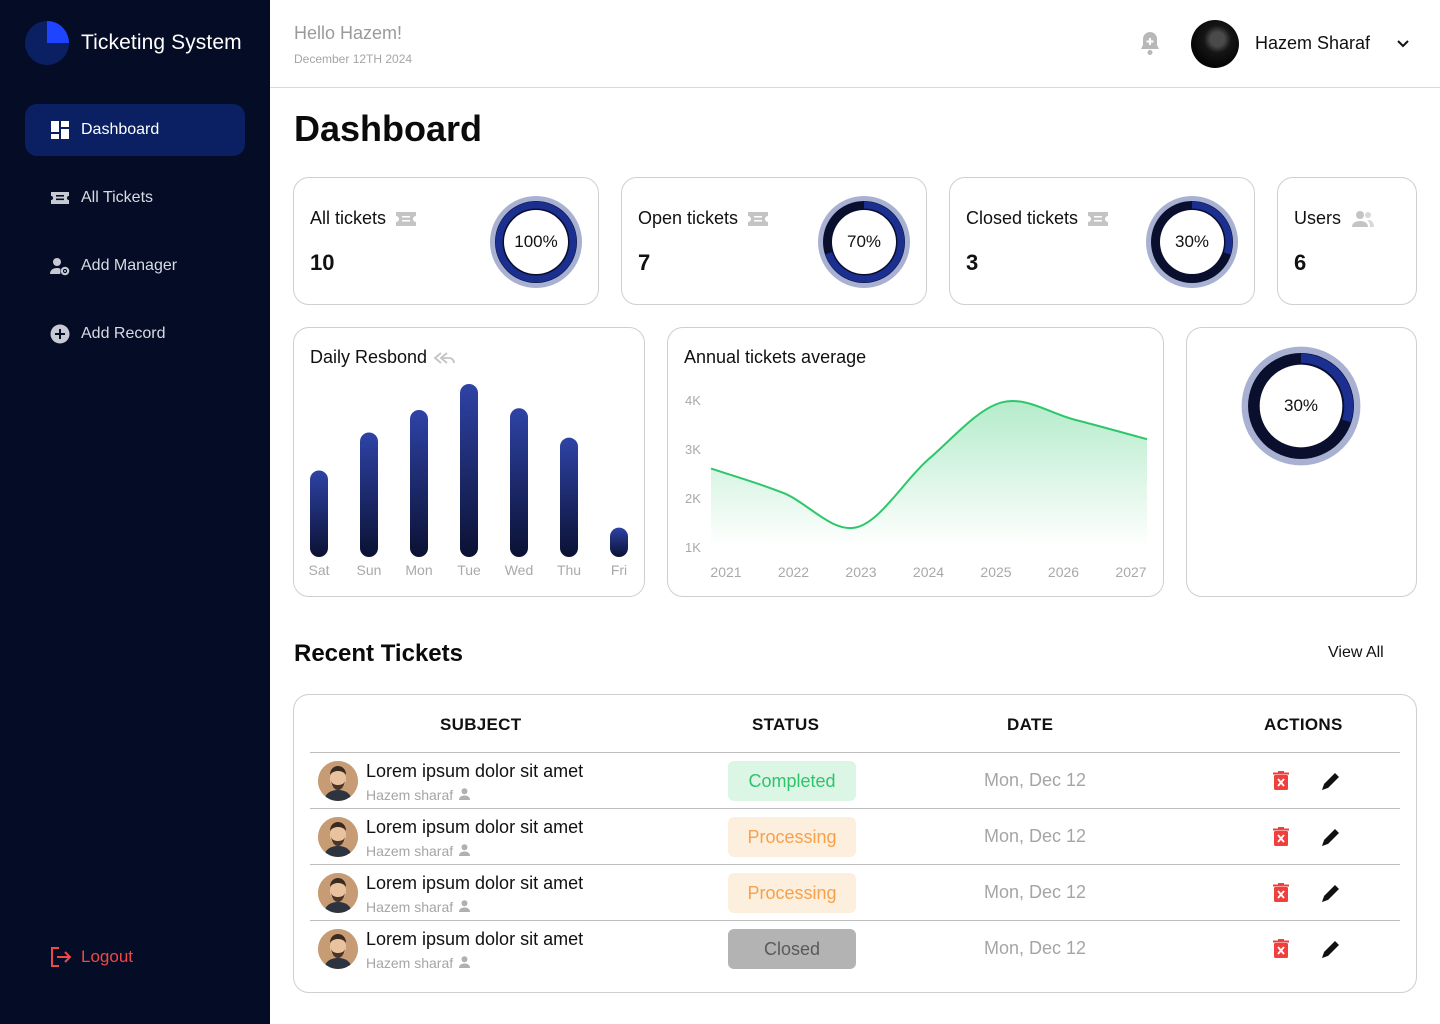  Describe the element at coordinates (348, 218) in the screenshot. I see `stat-label: All tickets` at that location.